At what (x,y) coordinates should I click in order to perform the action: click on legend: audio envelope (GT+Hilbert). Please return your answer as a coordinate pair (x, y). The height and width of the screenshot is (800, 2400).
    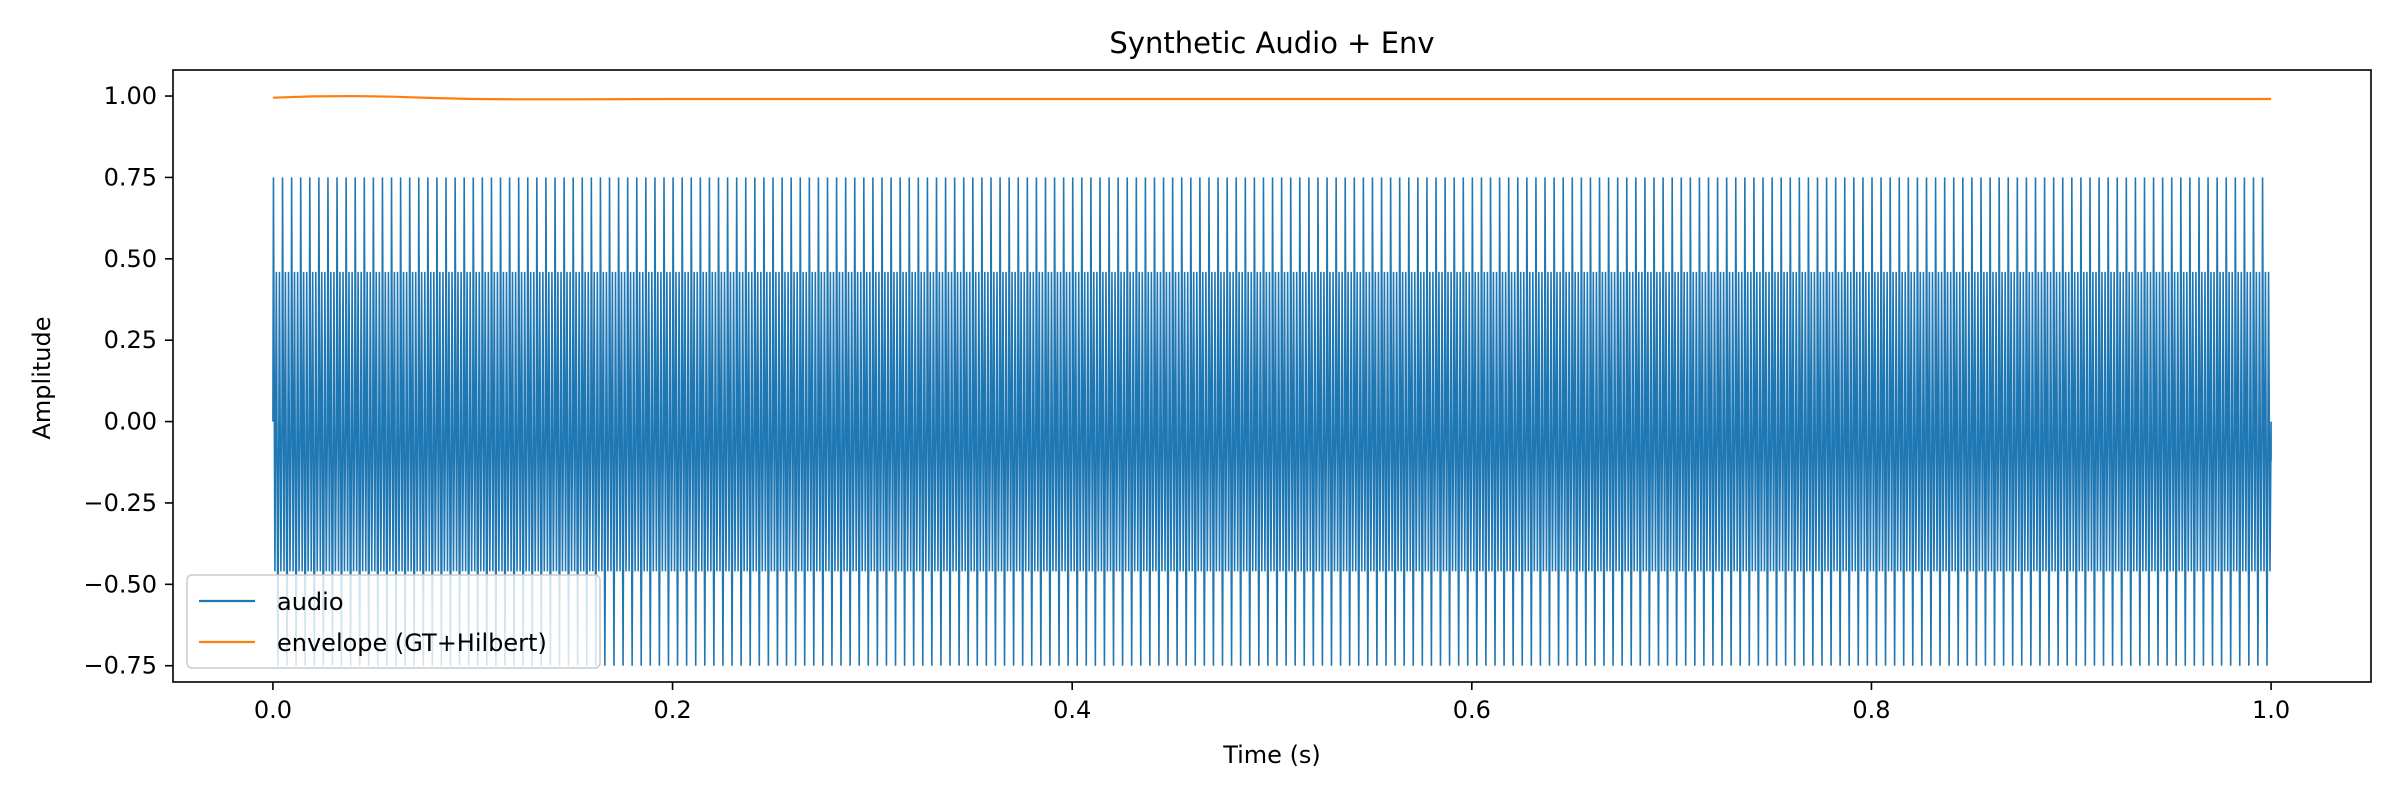
    Looking at the image, I should click on (393, 621).